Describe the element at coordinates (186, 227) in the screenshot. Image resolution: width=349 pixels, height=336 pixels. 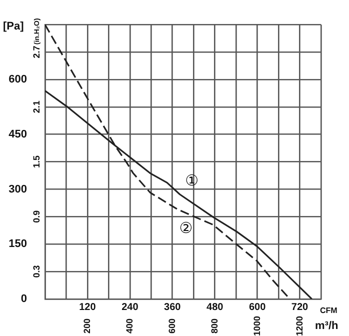
I see `series-label: ②` at that location.